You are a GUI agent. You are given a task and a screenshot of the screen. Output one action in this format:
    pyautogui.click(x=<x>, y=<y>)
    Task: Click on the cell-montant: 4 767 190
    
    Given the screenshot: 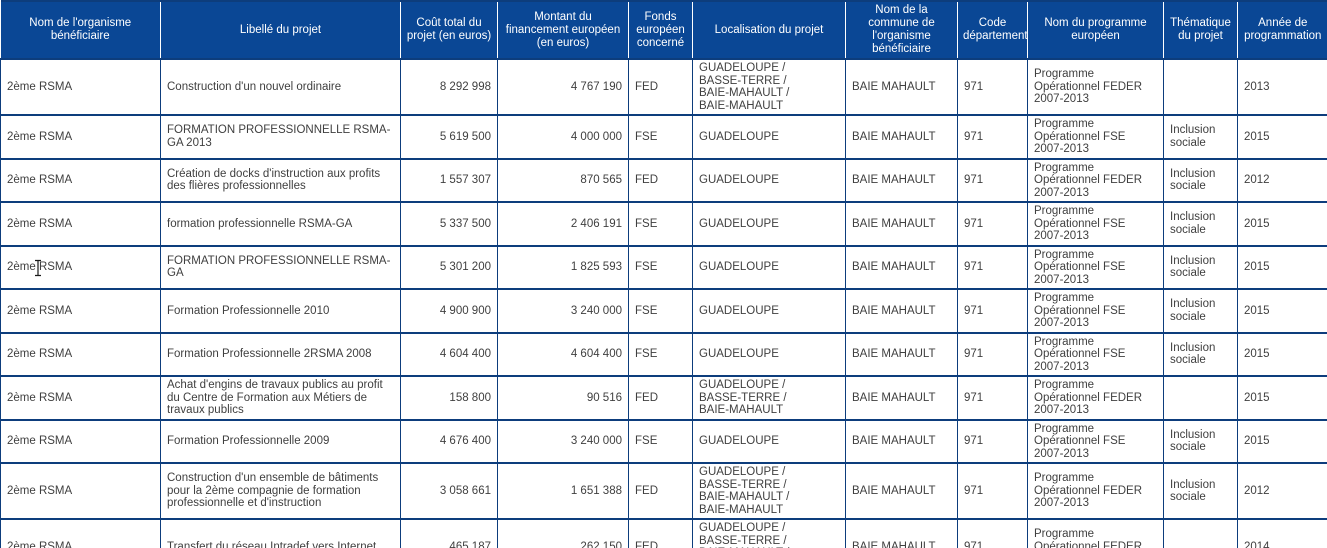 What is the action you would take?
    pyautogui.click(x=563, y=87)
    